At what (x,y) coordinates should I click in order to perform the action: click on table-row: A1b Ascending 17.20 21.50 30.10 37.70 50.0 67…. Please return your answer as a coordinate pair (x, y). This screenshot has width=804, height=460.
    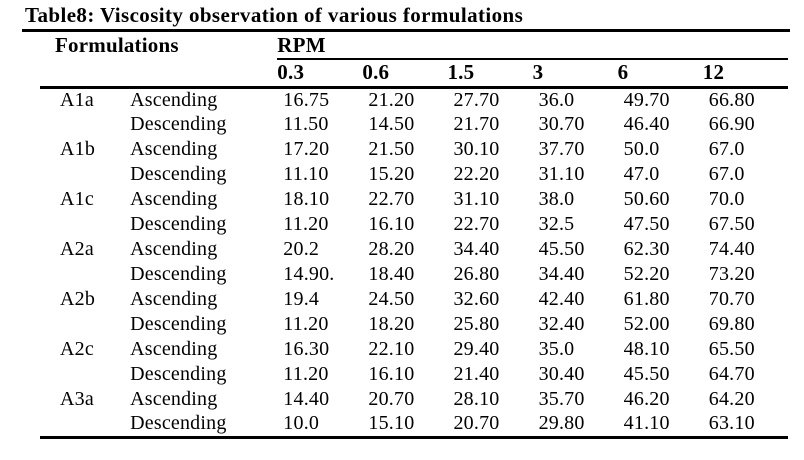
    Looking at the image, I should click on (414, 149).